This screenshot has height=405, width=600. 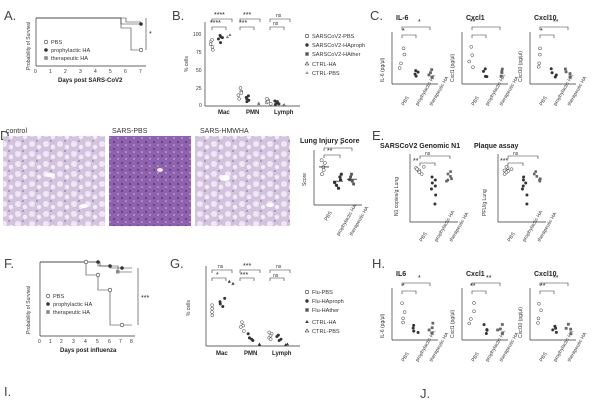 I want to click on panel-d-ylabel: Score, so click(x=305, y=179).